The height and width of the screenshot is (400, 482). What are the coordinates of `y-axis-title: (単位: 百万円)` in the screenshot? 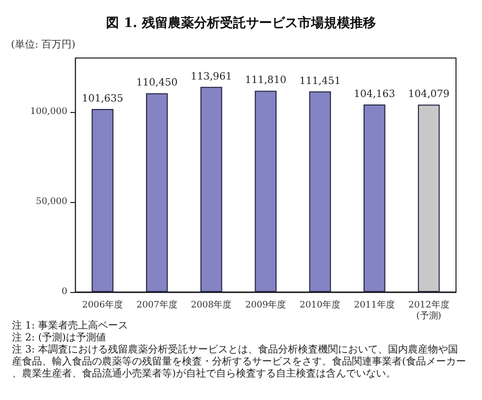 It's located at (43, 44).